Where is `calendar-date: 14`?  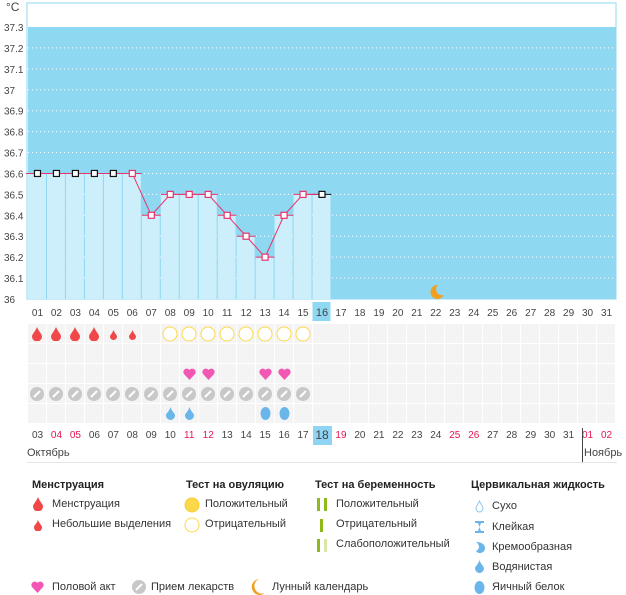 calendar-date: 14 is located at coordinates (246, 435).